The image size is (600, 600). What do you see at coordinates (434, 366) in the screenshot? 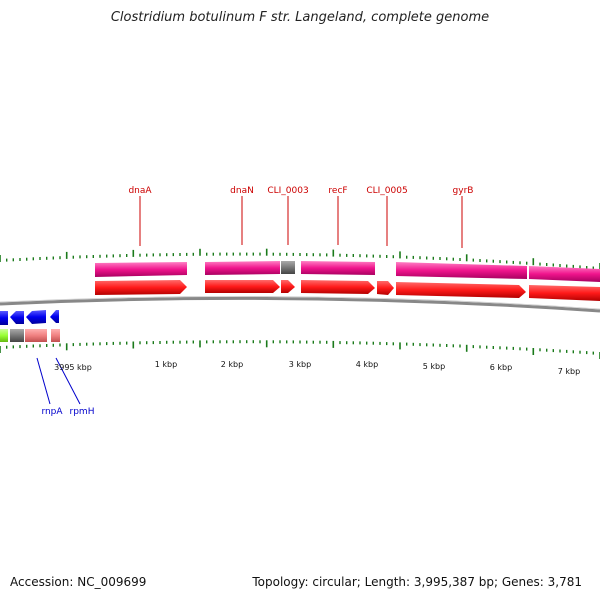
I see `scale-label-5kbp: 5 kbp` at bounding box center [434, 366].